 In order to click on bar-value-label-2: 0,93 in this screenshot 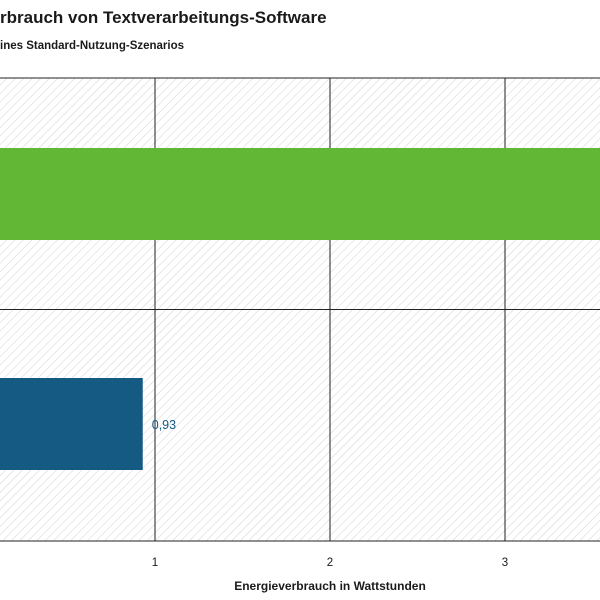, I will do `click(164, 425)`.